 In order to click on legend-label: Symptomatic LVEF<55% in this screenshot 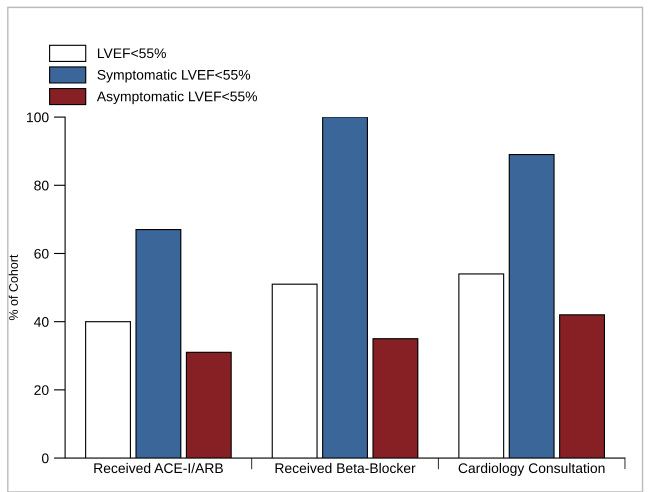, I will do `click(173, 76)`.